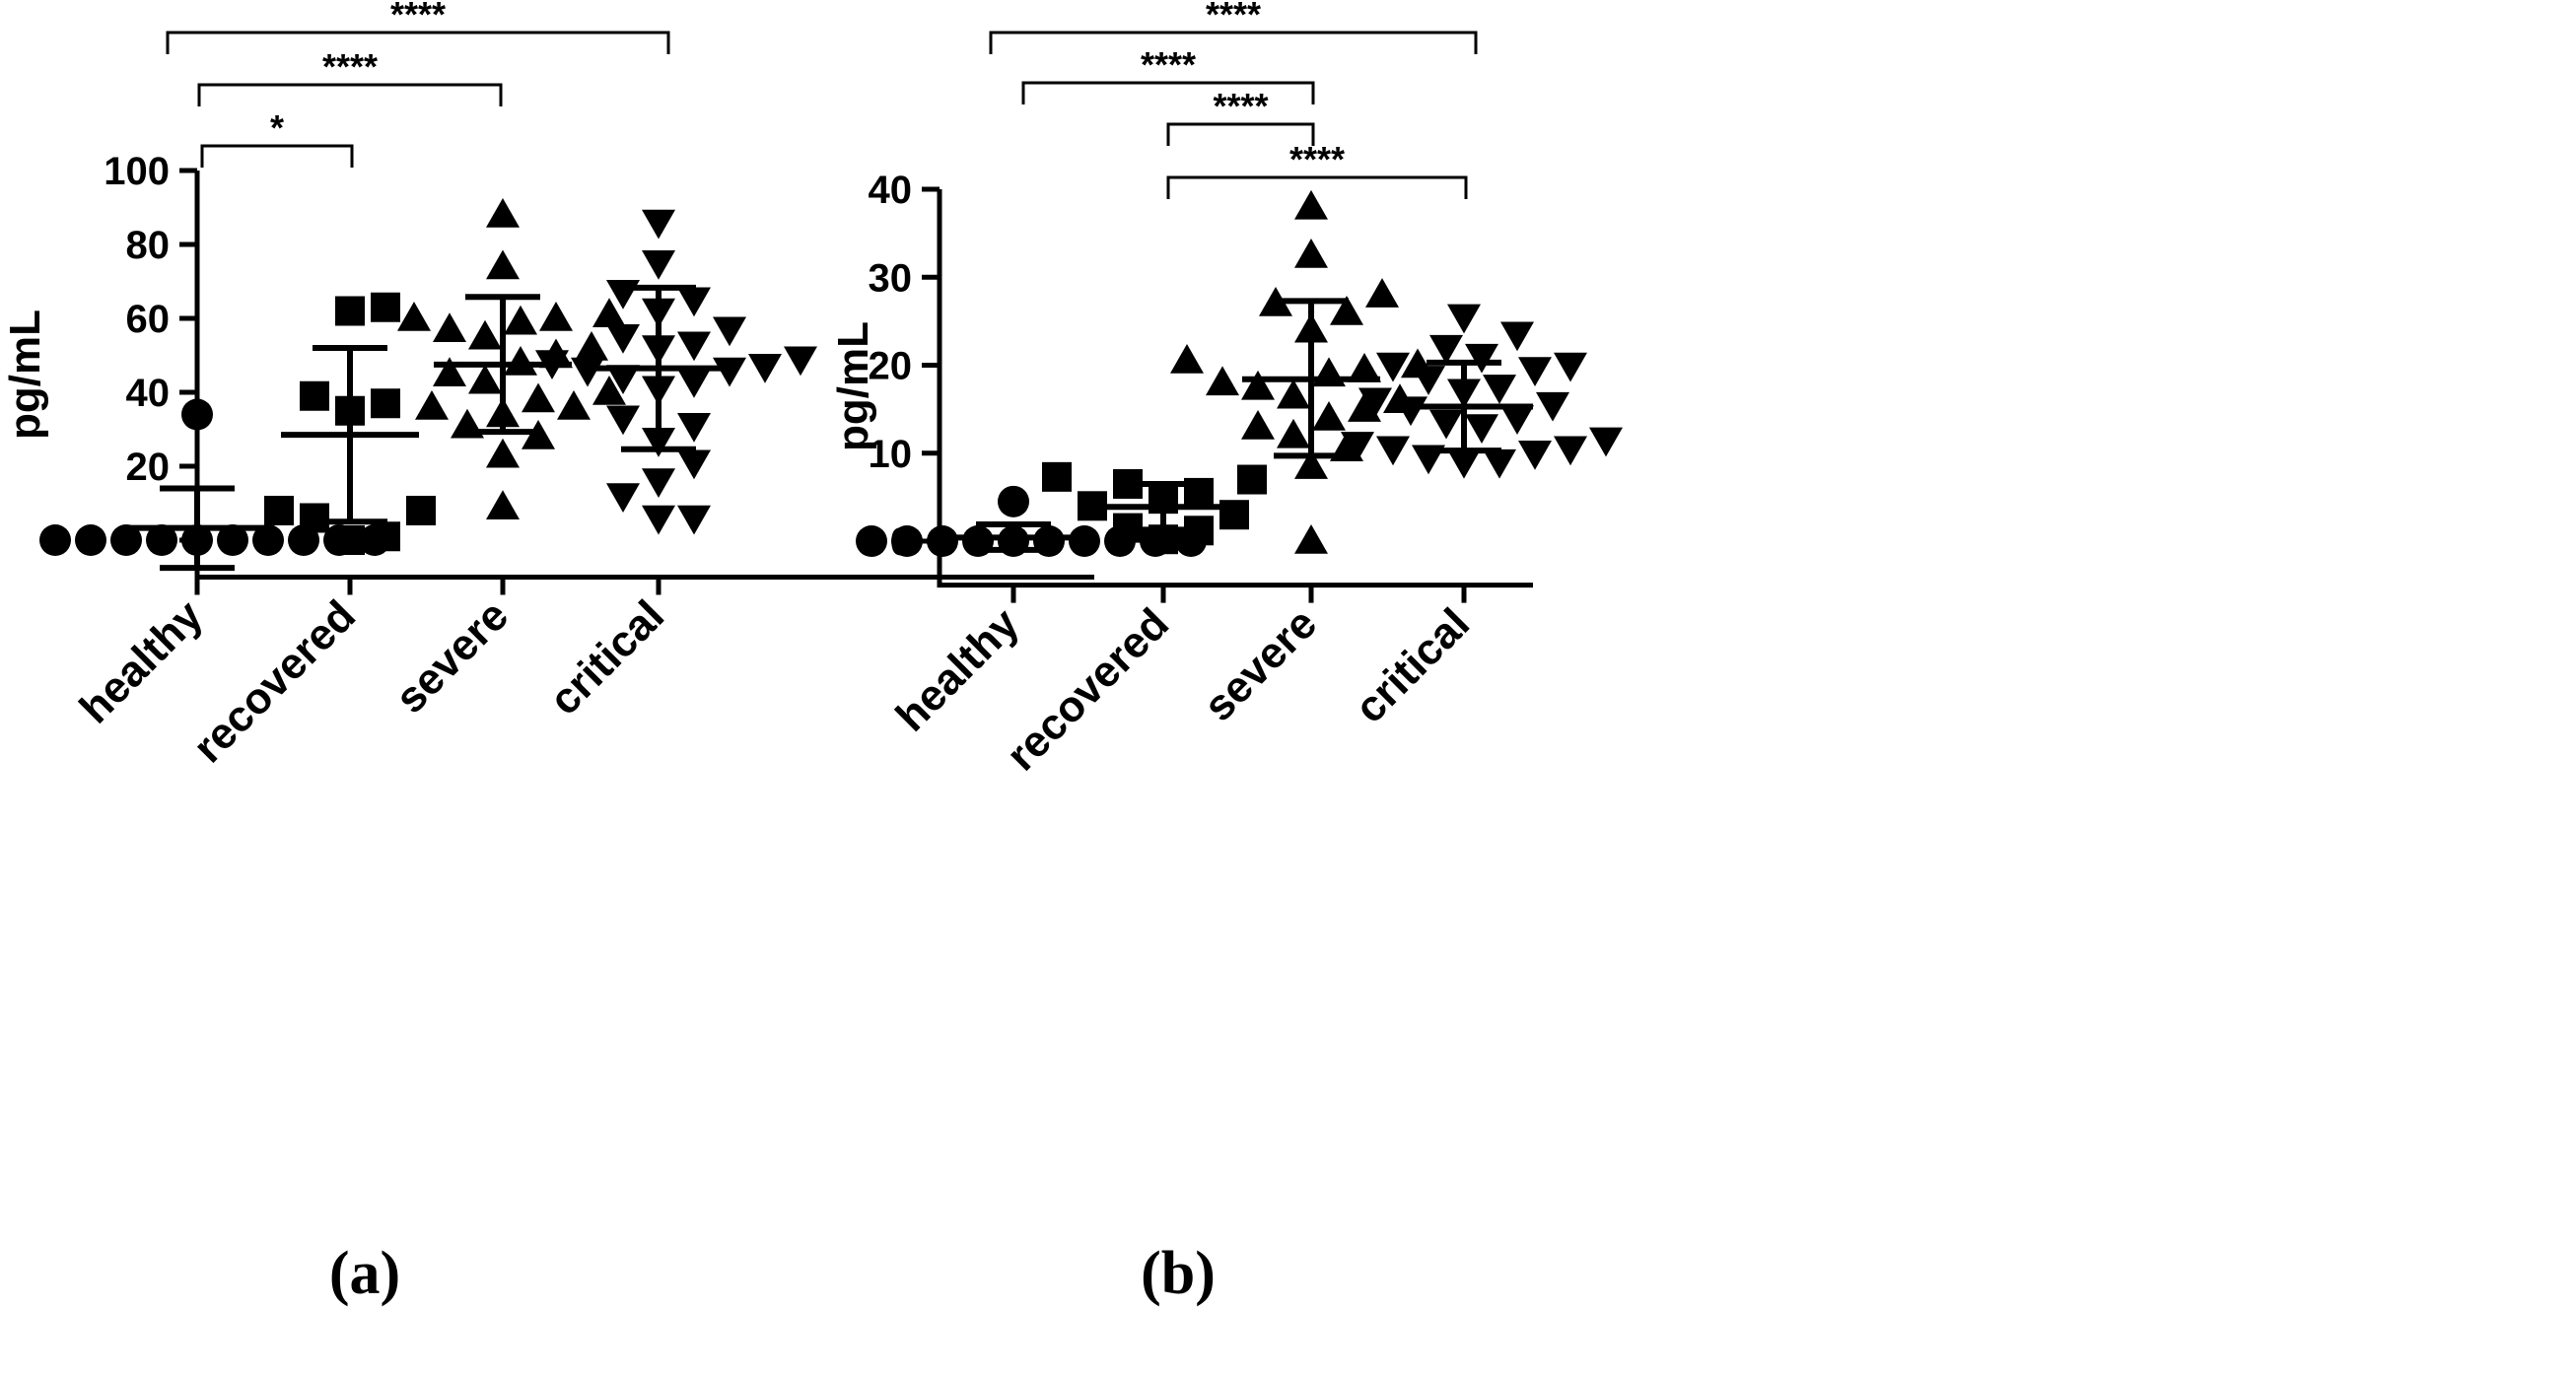 Image resolution: width=2576 pixels, height=1377 pixels. What do you see at coordinates (1168, 92) in the screenshot?
I see `significance-bracket-healthy-severe` at bounding box center [1168, 92].